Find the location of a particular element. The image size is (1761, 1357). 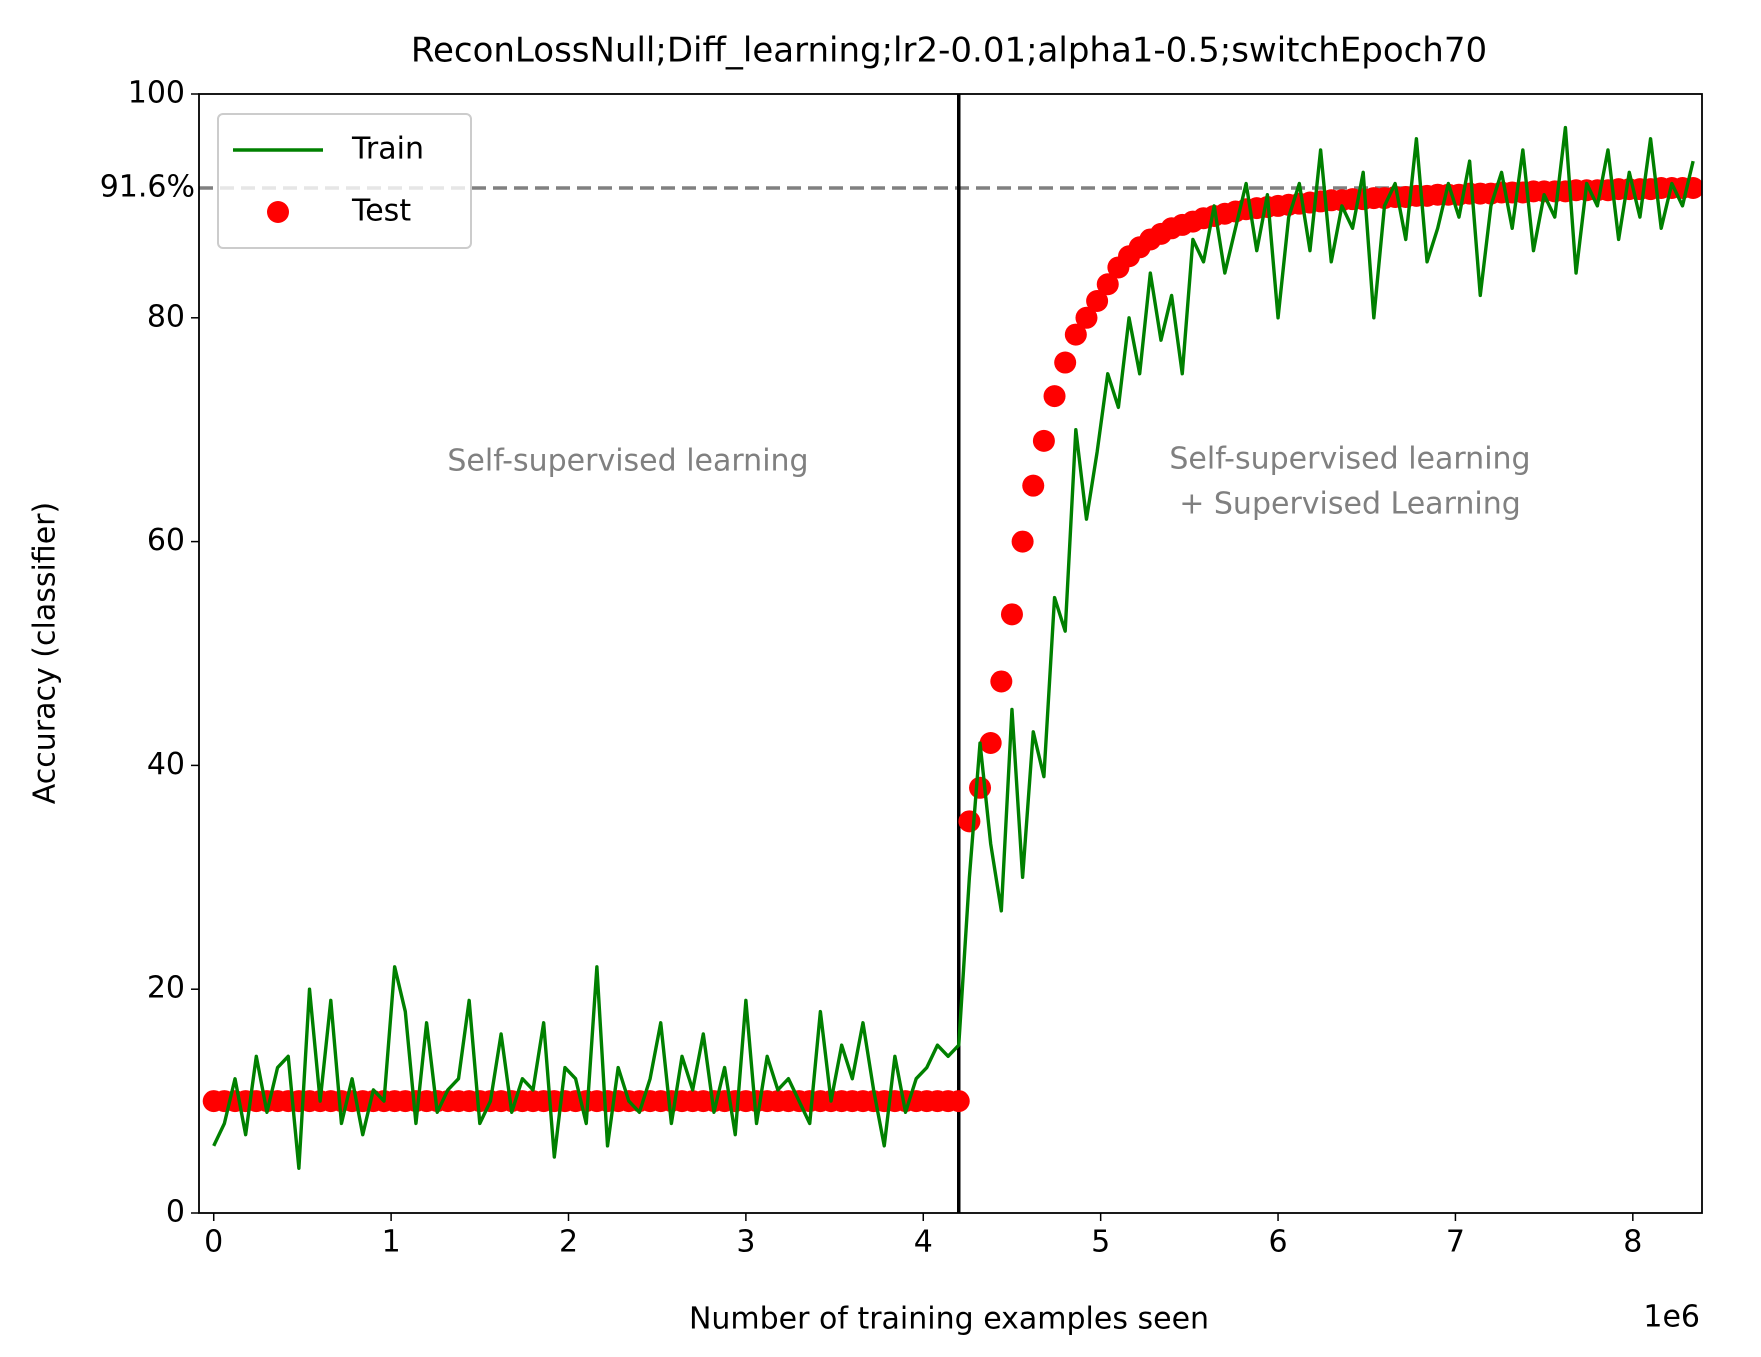

y-tick-label: 80 is located at coordinates (166, 316).